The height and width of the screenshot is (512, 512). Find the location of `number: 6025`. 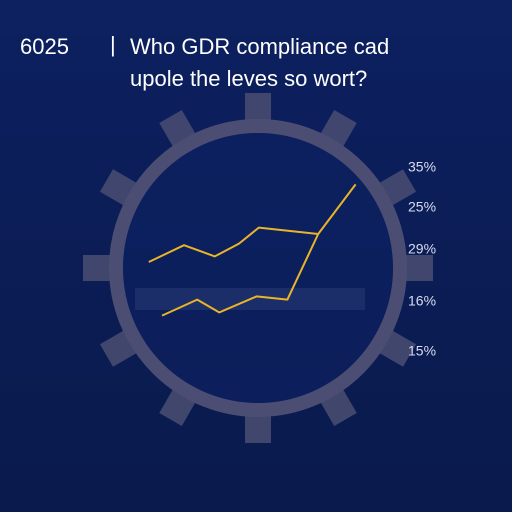

number: 6025 is located at coordinates (44, 46).